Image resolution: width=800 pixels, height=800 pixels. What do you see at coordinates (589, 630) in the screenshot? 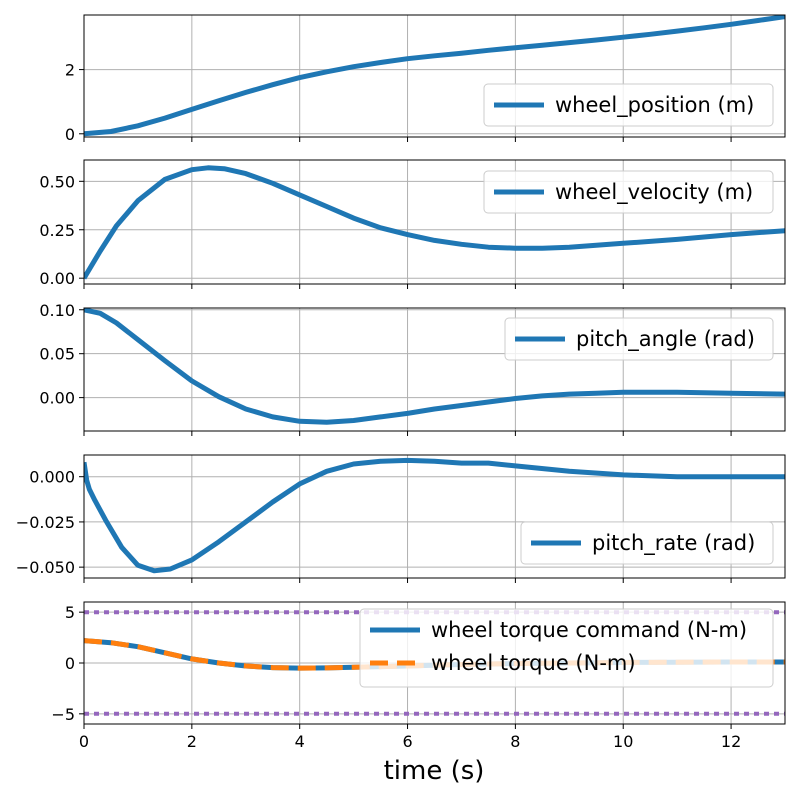
I see `legend-label: wheel torque command (N-m)` at bounding box center [589, 630].